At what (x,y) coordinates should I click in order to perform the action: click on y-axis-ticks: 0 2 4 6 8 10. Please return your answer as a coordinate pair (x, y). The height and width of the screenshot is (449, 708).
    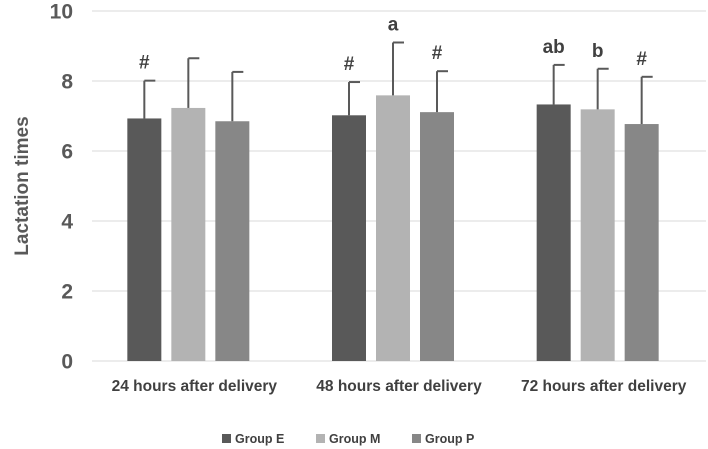
    Looking at the image, I should click on (62, 187).